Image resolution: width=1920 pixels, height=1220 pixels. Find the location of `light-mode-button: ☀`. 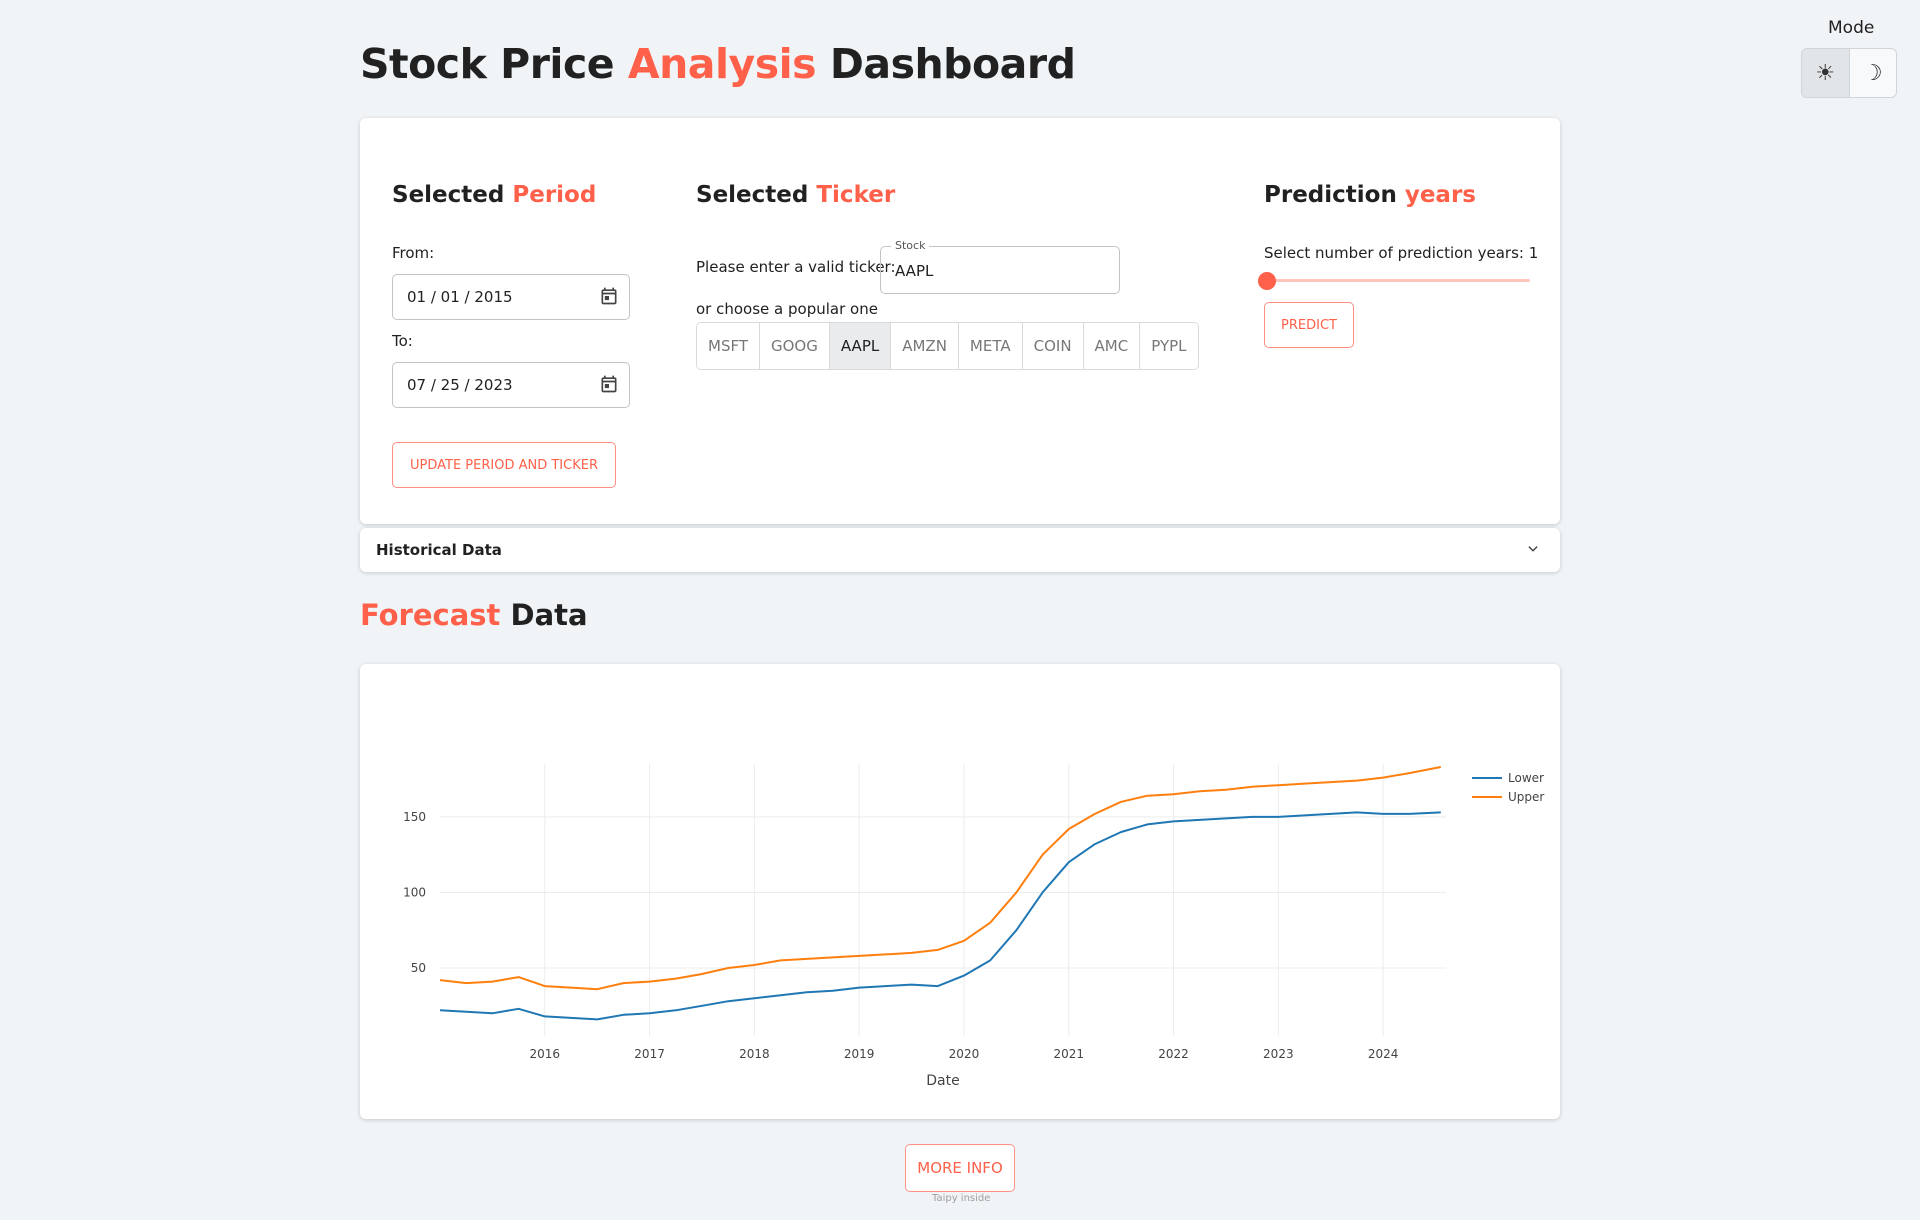

light-mode-button: ☀ is located at coordinates (1826, 73).